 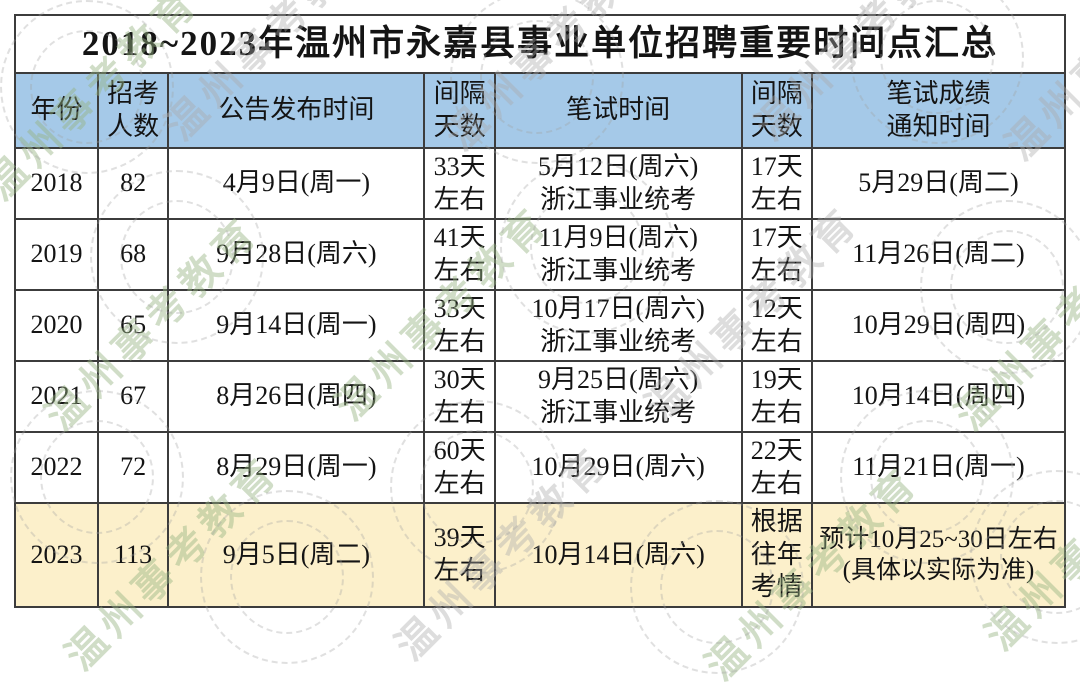 I want to click on col-header-announce-time: 公告发布时间, so click(x=296, y=110).